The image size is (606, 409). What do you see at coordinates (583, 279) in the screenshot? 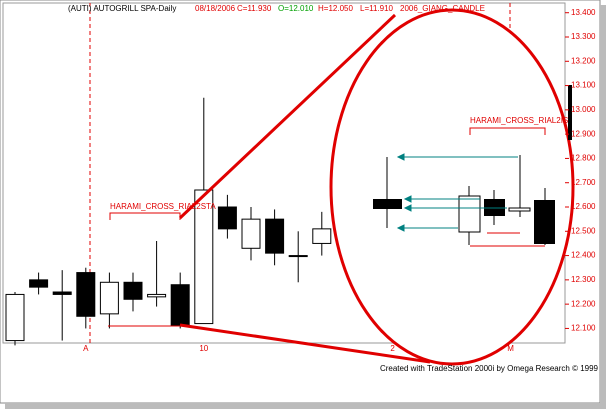
I see `y-tick-label: 12.300` at bounding box center [583, 279].